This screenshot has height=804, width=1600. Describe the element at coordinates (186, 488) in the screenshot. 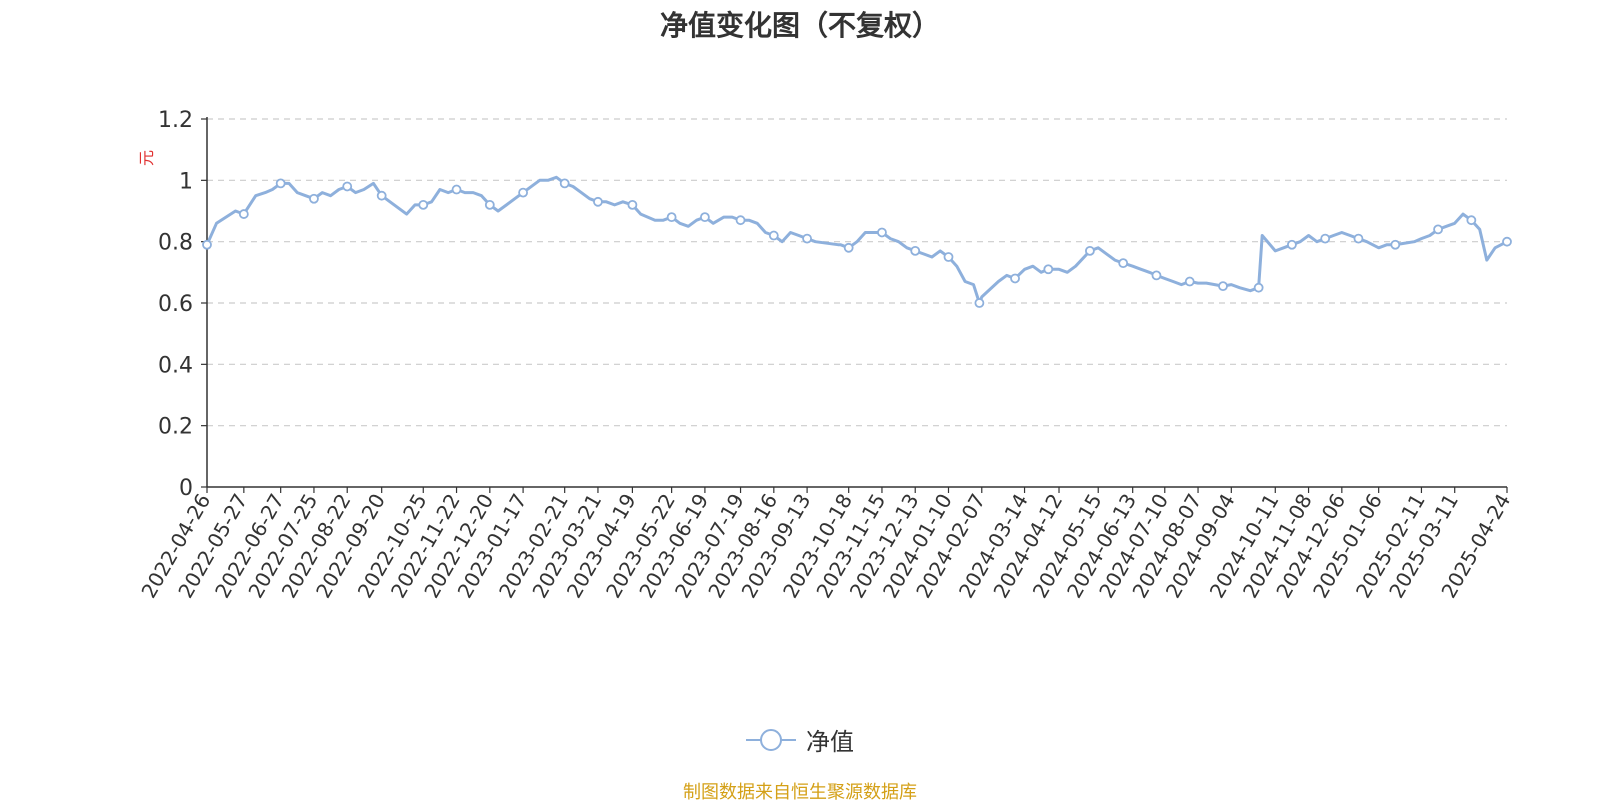

I see `y-tick-label: 0` at that location.